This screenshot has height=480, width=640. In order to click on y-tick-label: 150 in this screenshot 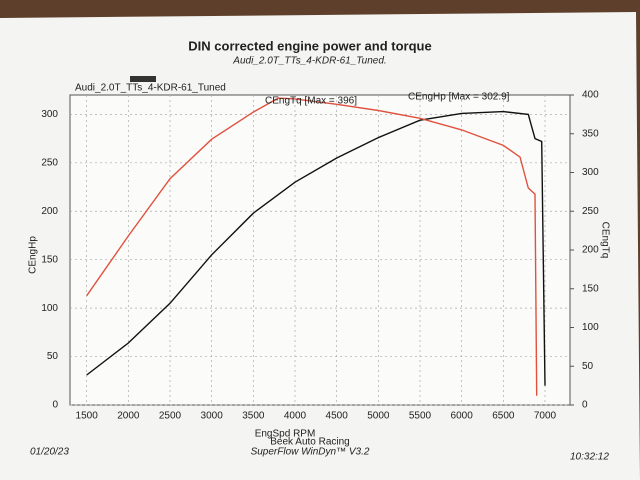, I will do `click(49, 259)`.